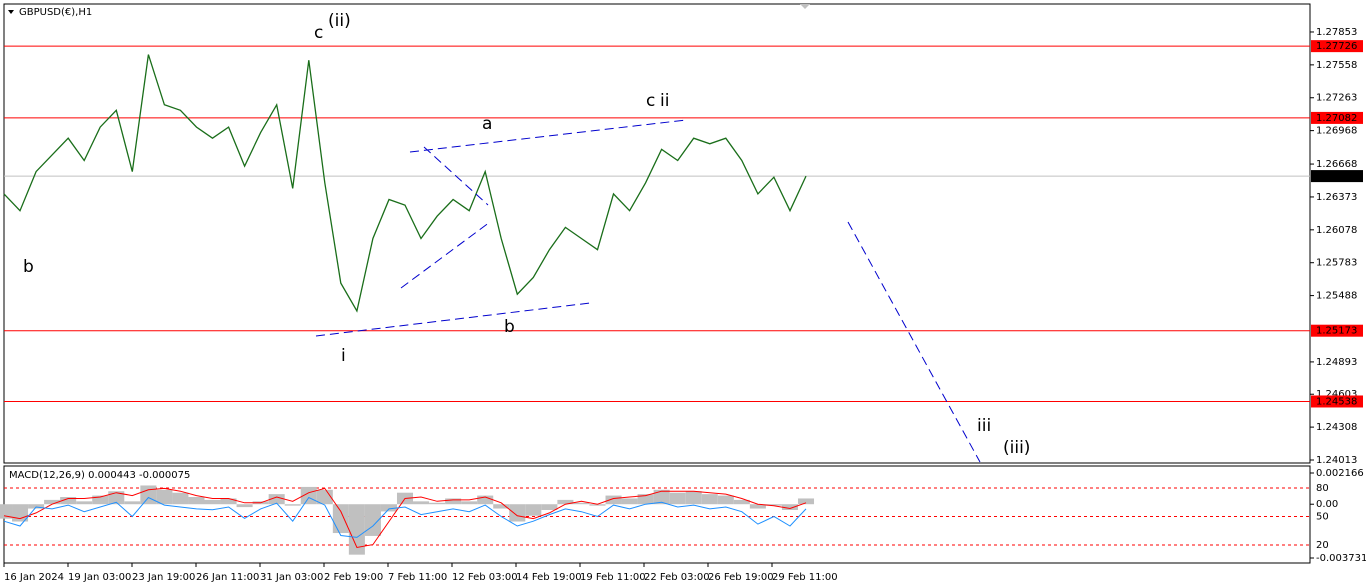  Describe the element at coordinates (805, 6) in the screenshot. I see `shift-marker` at that location.